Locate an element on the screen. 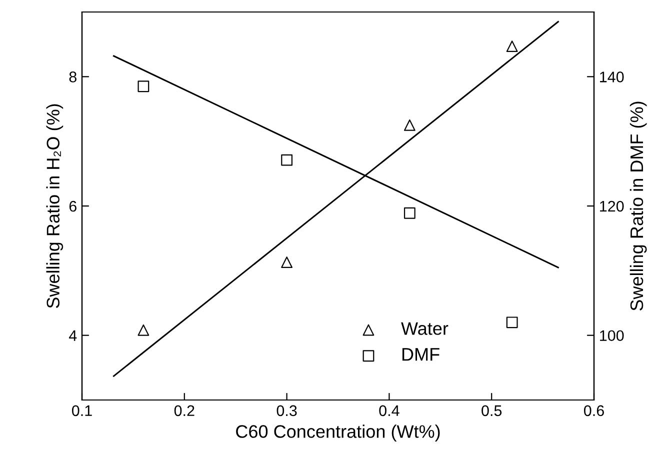  y-axis-title: Swelling Ratio in H₂O (%) is located at coordinates (55, 206).